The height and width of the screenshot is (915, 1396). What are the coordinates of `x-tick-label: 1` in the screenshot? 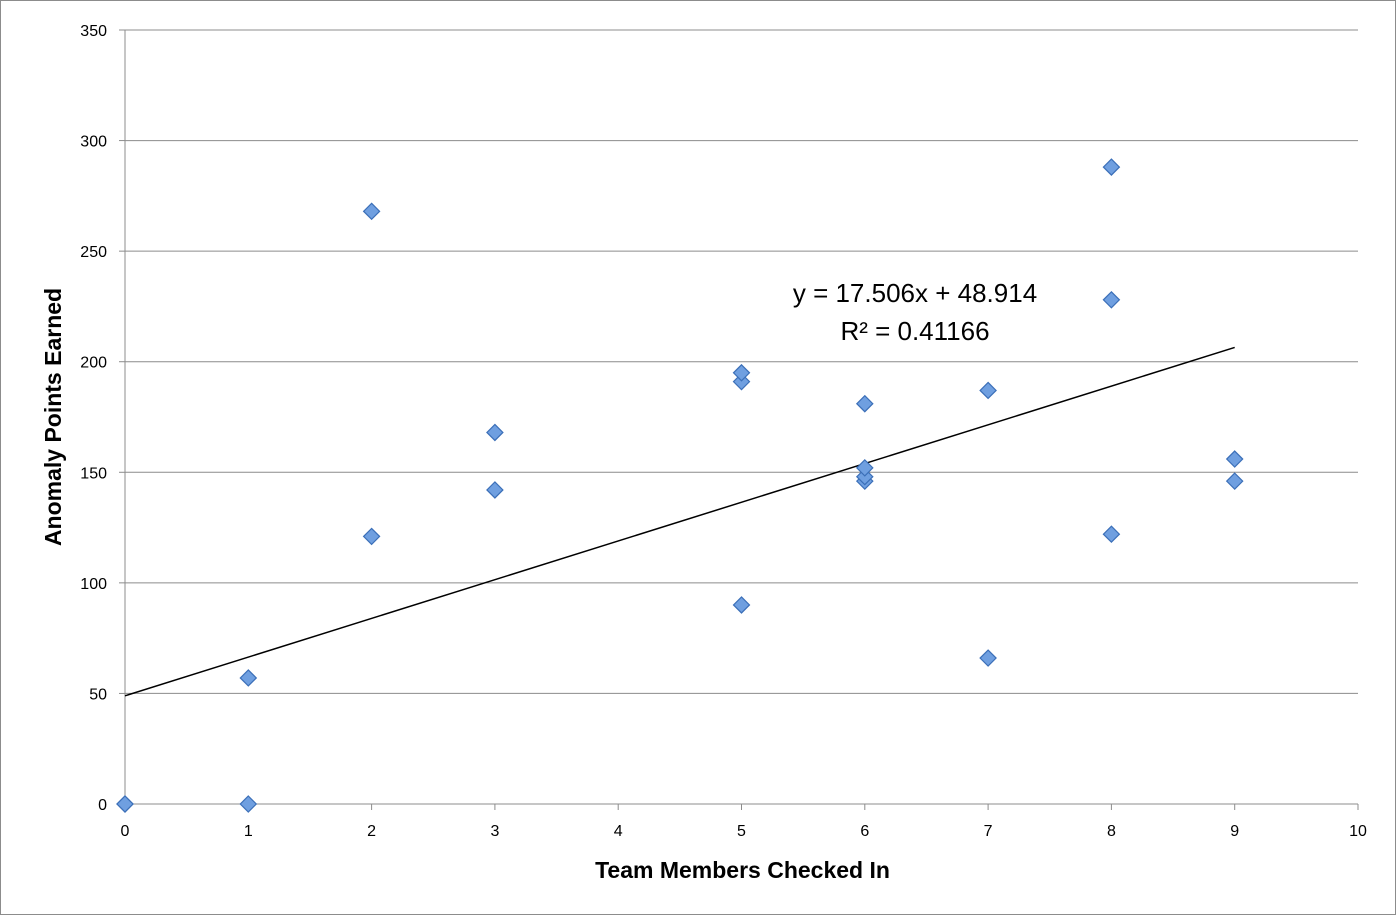 It's located at (248, 831).